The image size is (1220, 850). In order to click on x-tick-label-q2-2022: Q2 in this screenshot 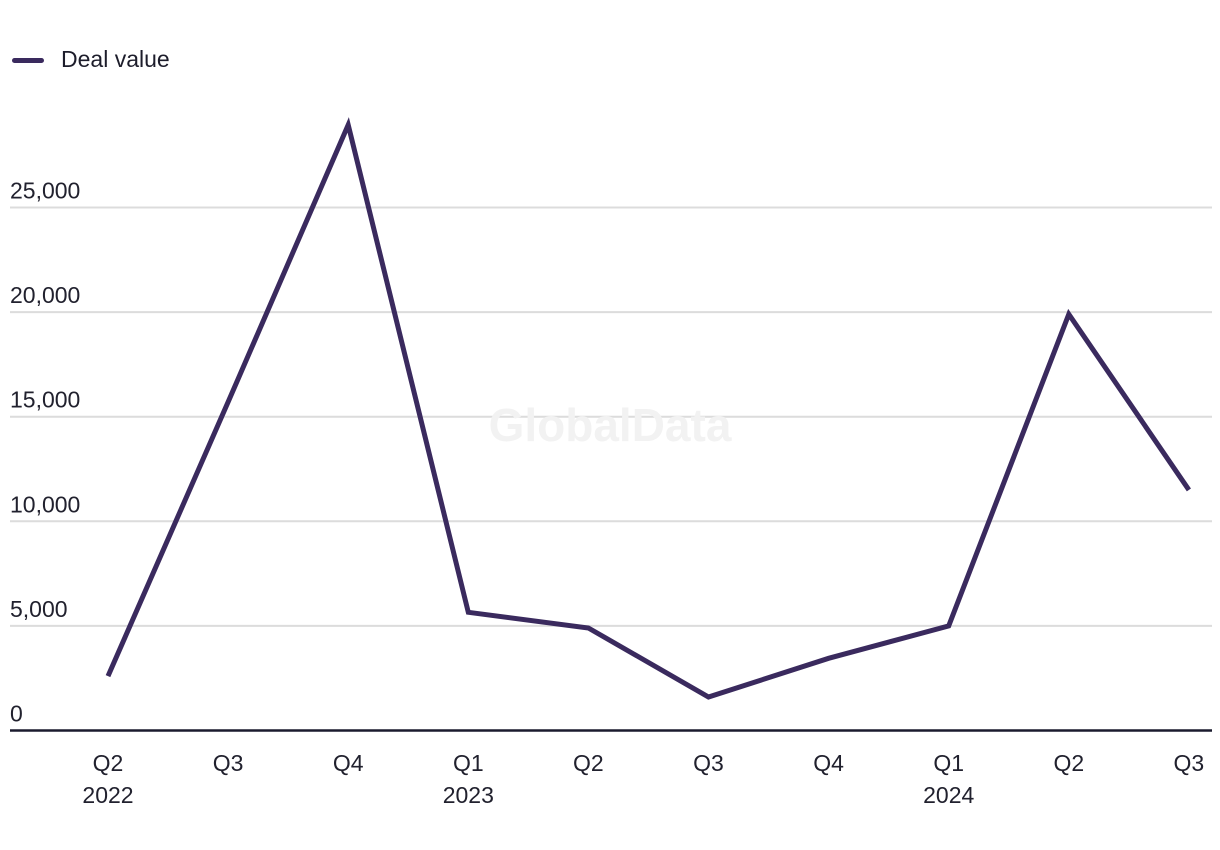, I will do `click(108, 763)`.